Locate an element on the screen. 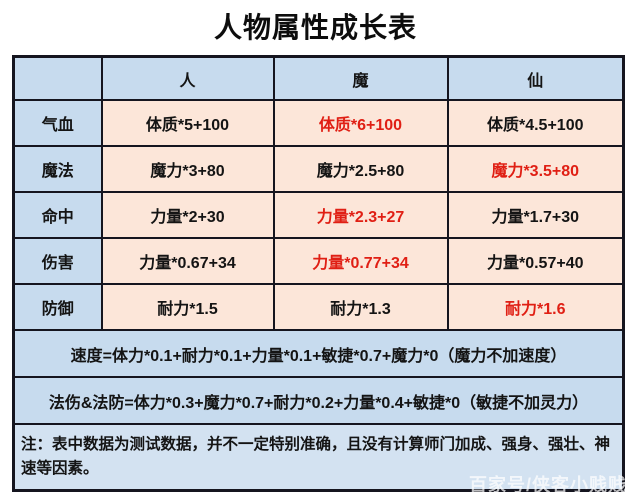 The width and height of the screenshot is (631, 499). cell-magic-immortal: 魔力*3.5+80 is located at coordinates (535, 169).